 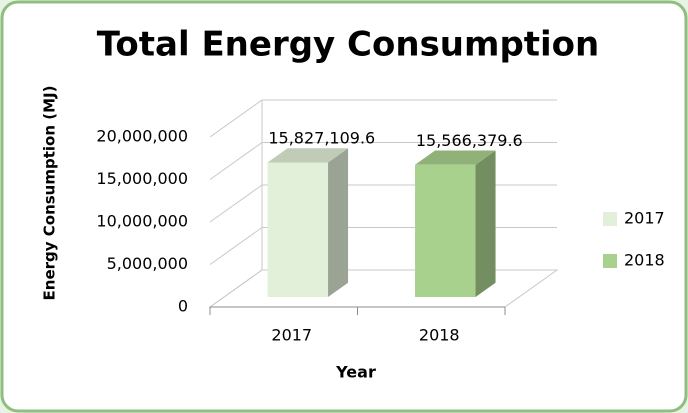 What do you see at coordinates (321, 138) in the screenshot?
I see `data-label: 15,827,109.6` at bounding box center [321, 138].